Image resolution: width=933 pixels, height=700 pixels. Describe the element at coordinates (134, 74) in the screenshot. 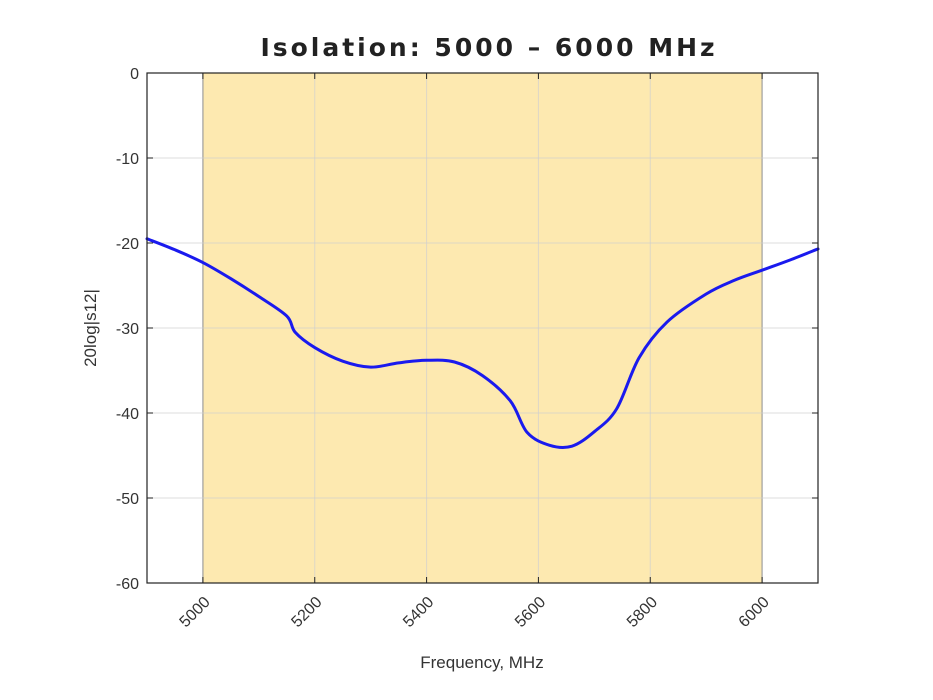

I see `y-tick-label-0: 0` at that location.